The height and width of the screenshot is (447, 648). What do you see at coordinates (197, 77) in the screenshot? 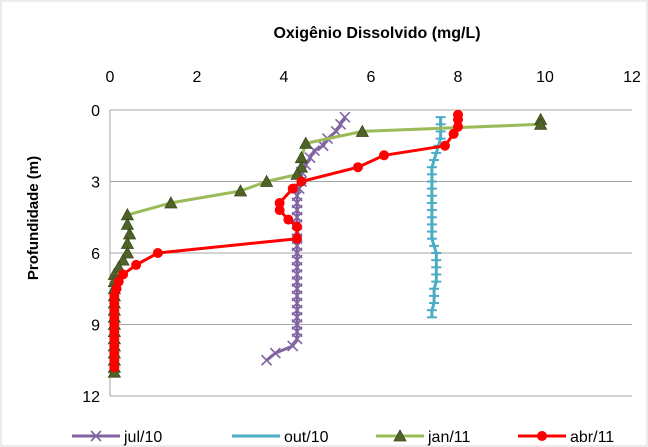
I see `x-tick-label: 2` at bounding box center [197, 77].